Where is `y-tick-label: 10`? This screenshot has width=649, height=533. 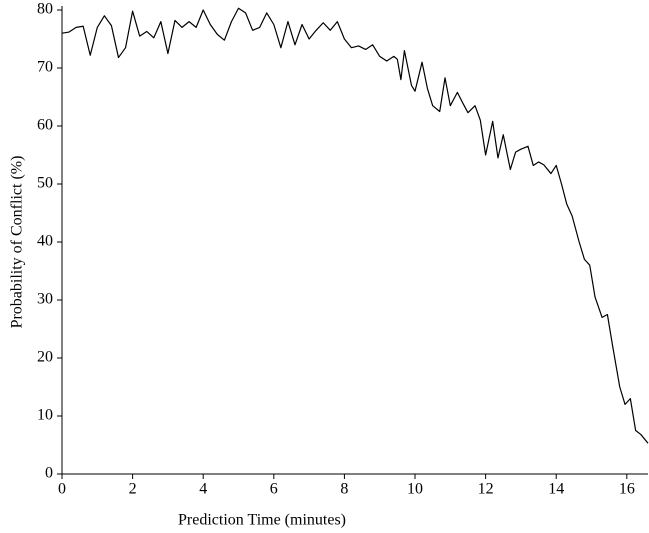 y-tick-label: 10 is located at coordinates (45, 415).